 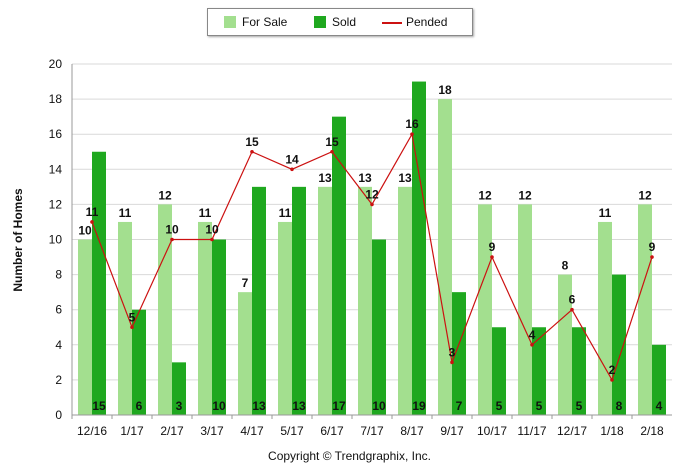 What do you see at coordinates (85, 231) in the screenshot?
I see `data-label-for-sale: 10` at bounding box center [85, 231].